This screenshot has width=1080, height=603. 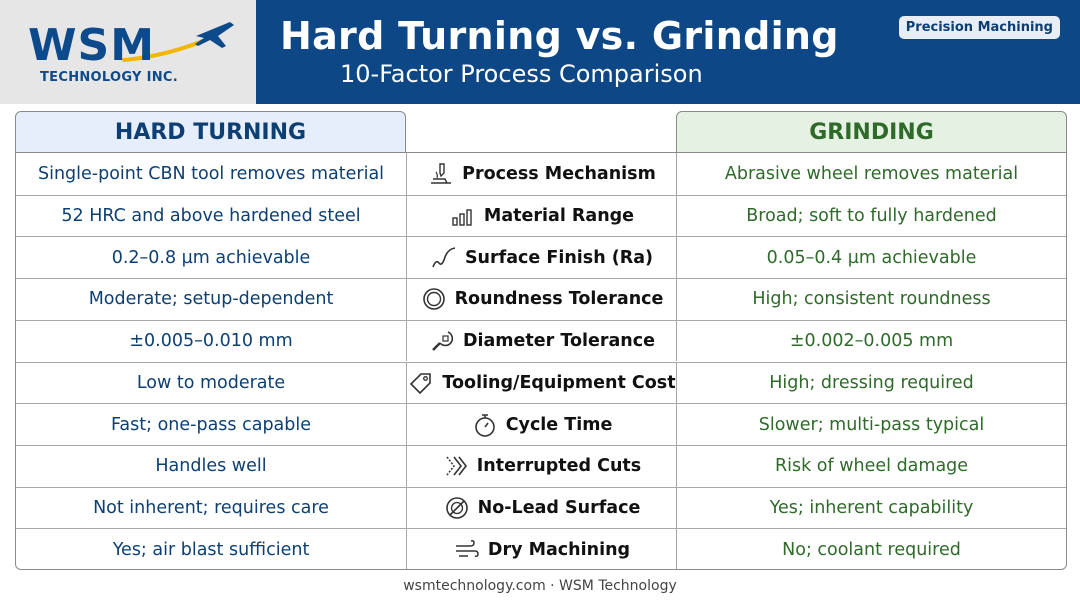 What do you see at coordinates (871, 132) in the screenshot?
I see `grinding-header: GRINDING` at bounding box center [871, 132].